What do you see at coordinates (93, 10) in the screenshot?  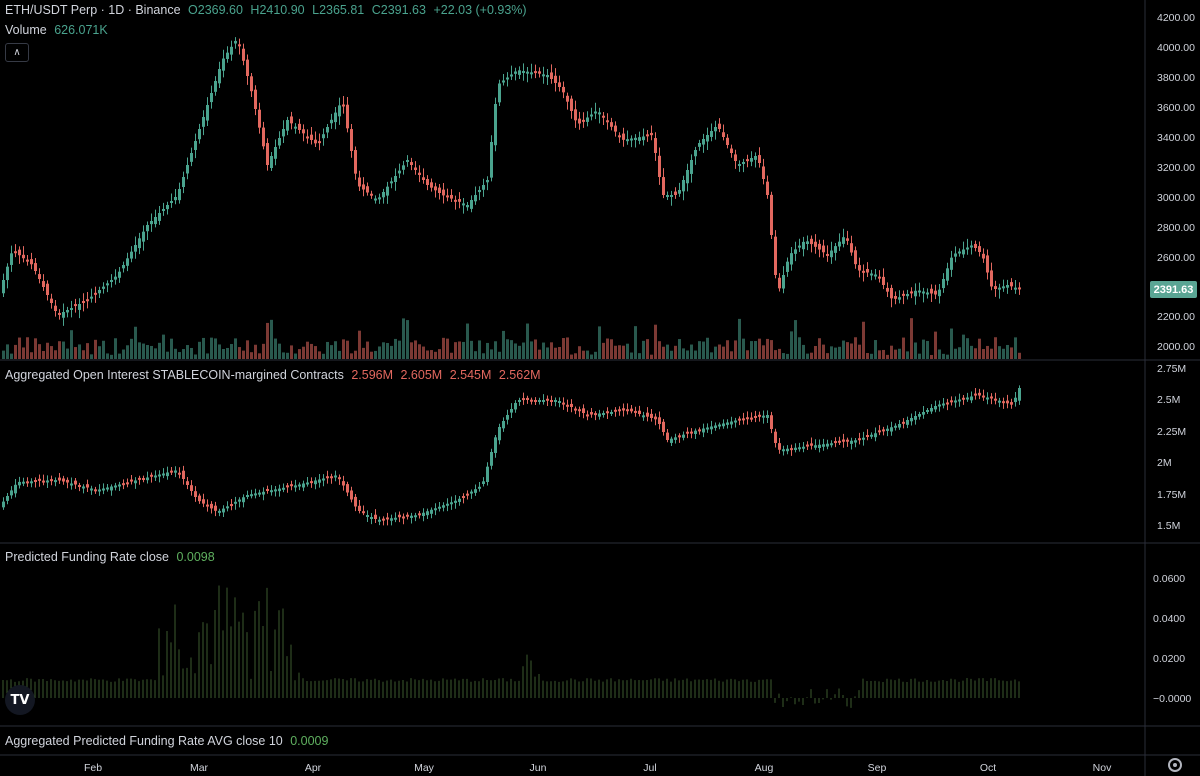 I see `symbol-title: ETH/USDT Perp · 1D · Binance` at bounding box center [93, 10].